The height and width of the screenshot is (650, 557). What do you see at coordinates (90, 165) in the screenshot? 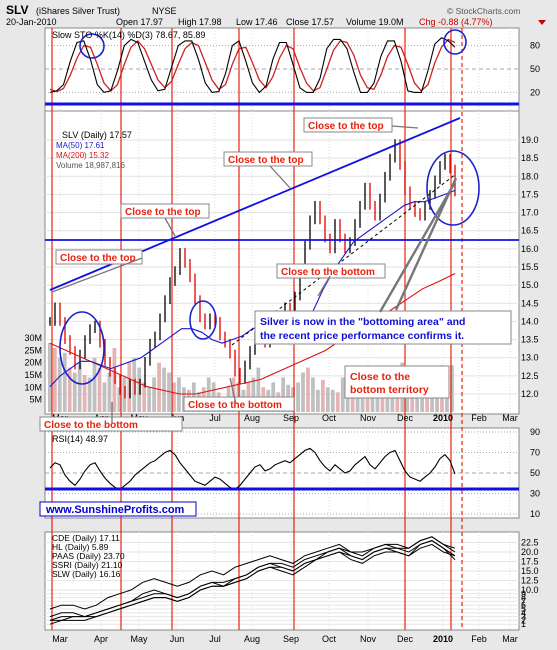
I see `volume-legend: Volume 18,987,816` at bounding box center [90, 165].